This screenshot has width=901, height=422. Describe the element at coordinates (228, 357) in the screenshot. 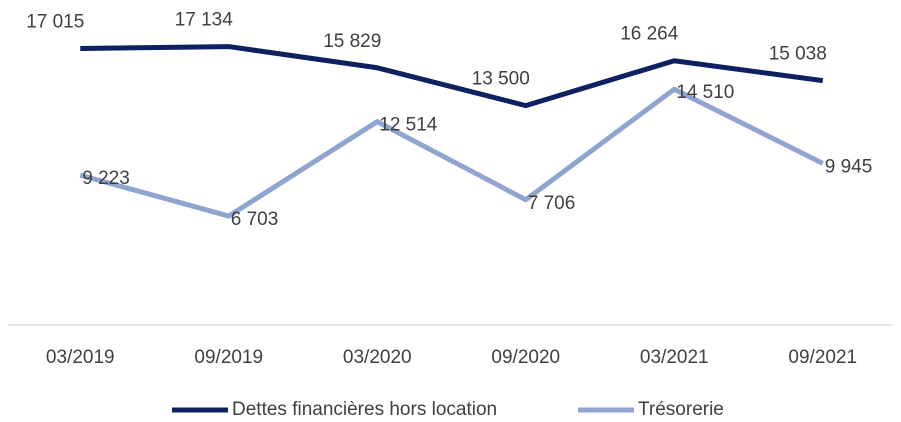

I see `x-tick-label: 09/2019` at that location.